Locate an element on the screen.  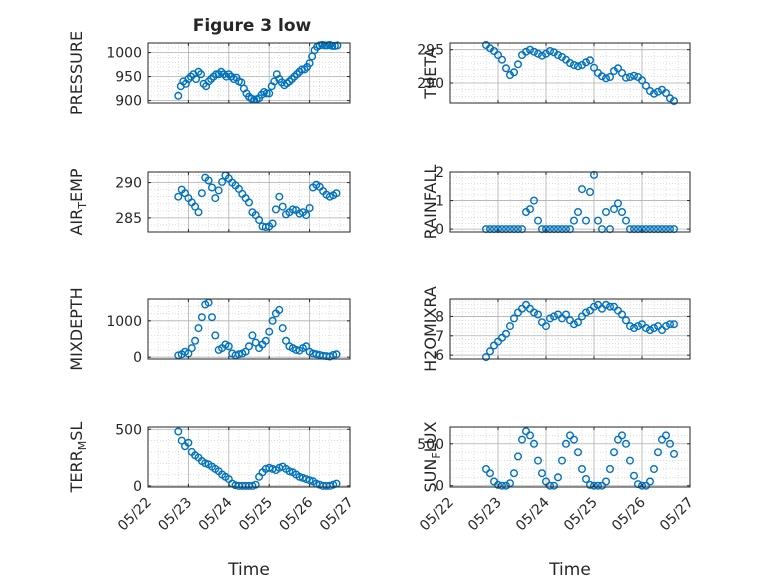
y-tick-label: 1000 is located at coordinates (124, 322).